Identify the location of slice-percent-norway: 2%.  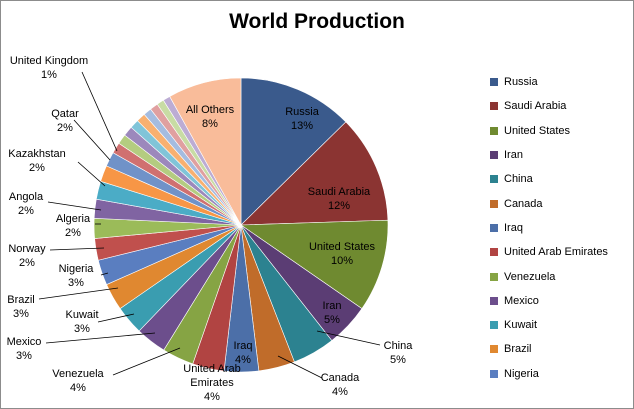
(27, 263).